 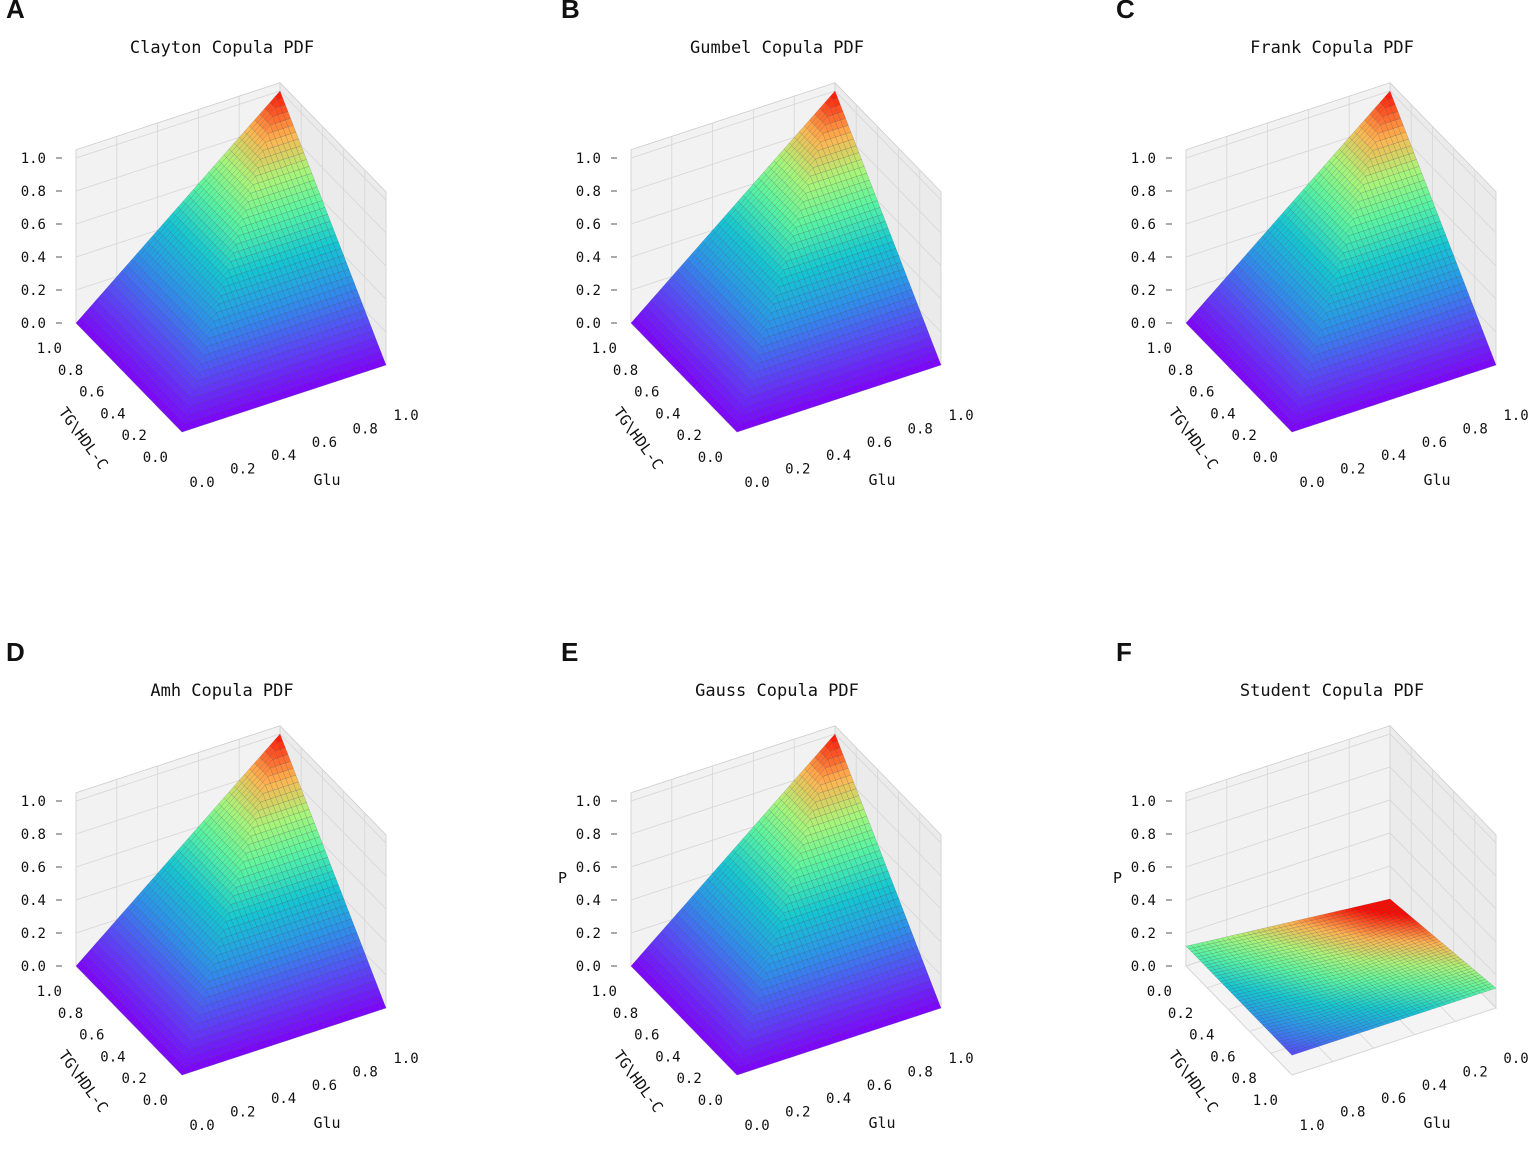 What do you see at coordinates (1413, 449) in the screenshot?
I see `x-ticks: 0.00.20.40.60.81.0` at bounding box center [1413, 449].